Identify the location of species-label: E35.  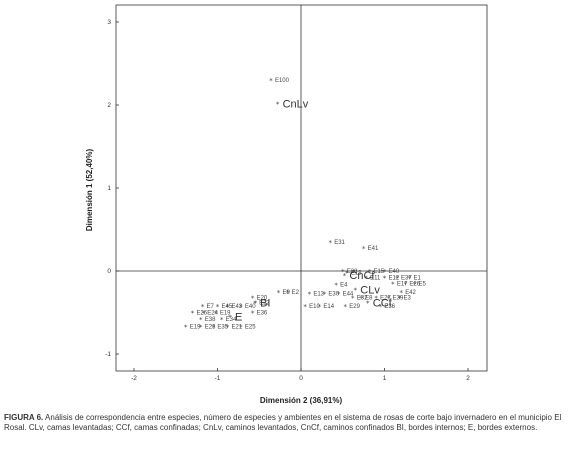
(222, 328).